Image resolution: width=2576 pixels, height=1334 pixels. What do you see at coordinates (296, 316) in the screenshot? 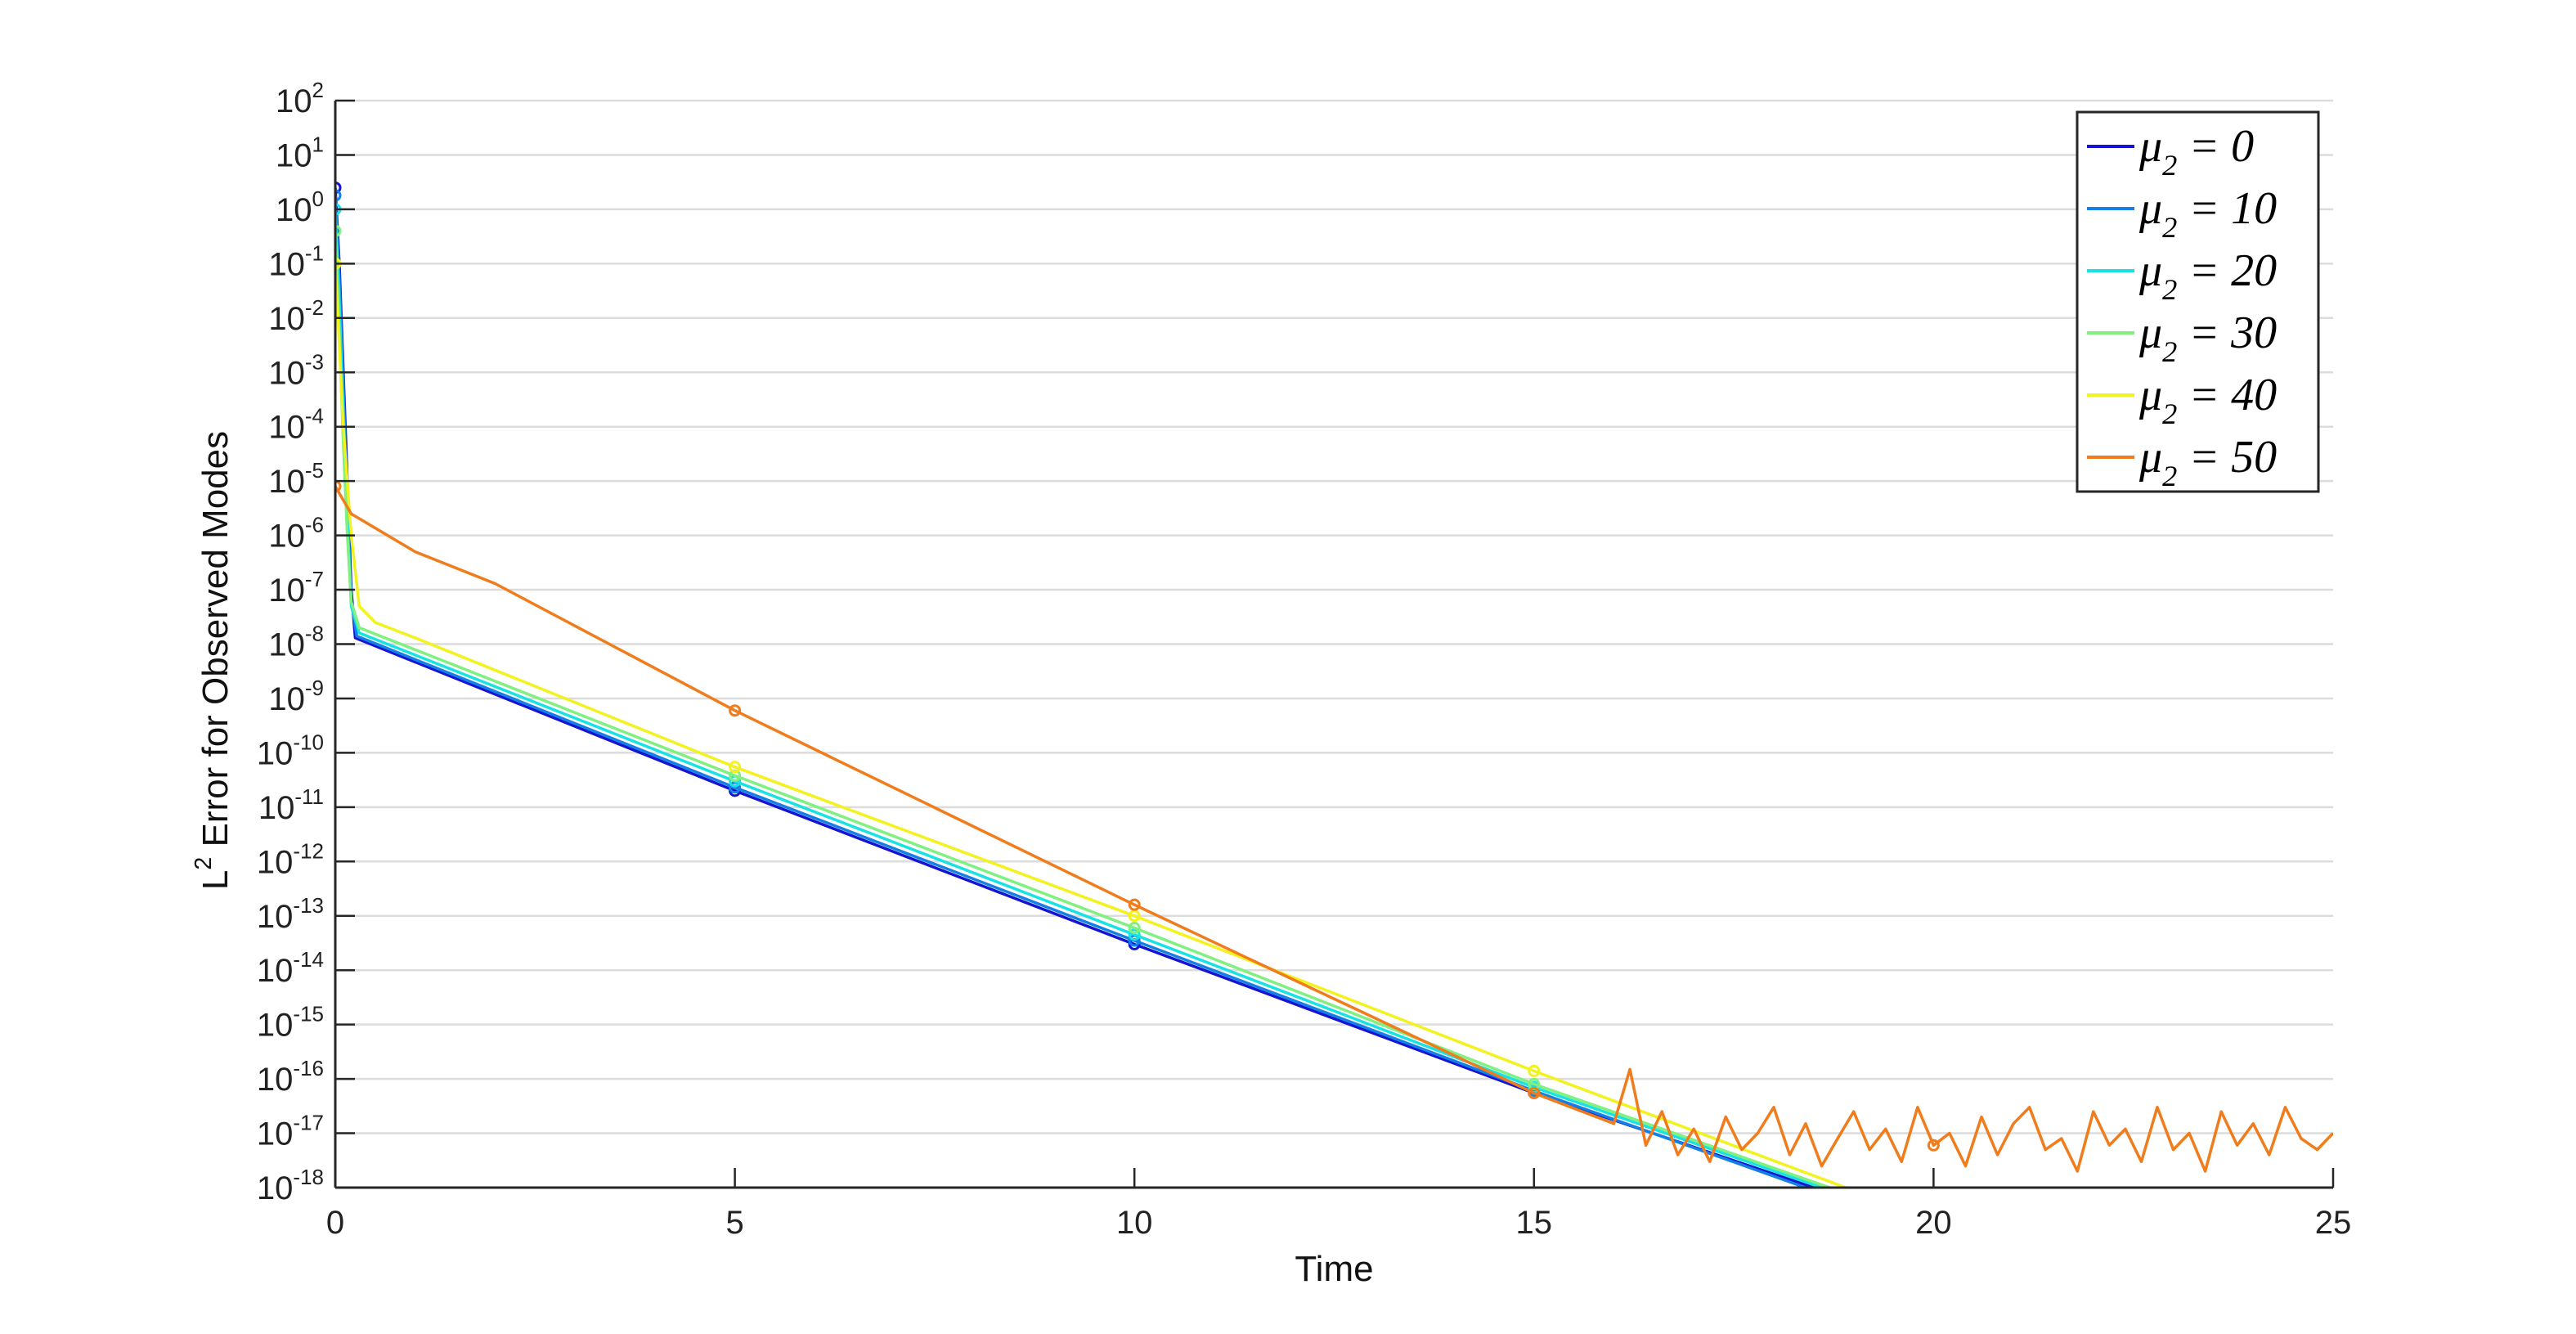
I see `y-tick-label: 10-2​` at bounding box center [296, 316].